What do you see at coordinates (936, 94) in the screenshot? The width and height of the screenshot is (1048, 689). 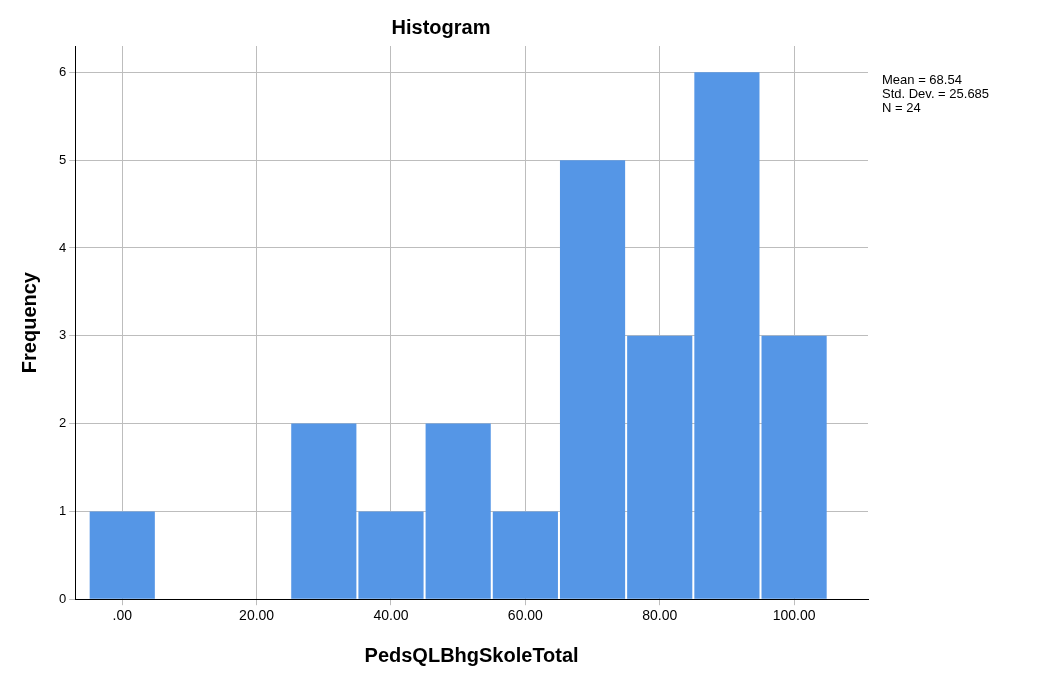 I see `text: Std. Dev. = 25.685` at bounding box center [936, 94].